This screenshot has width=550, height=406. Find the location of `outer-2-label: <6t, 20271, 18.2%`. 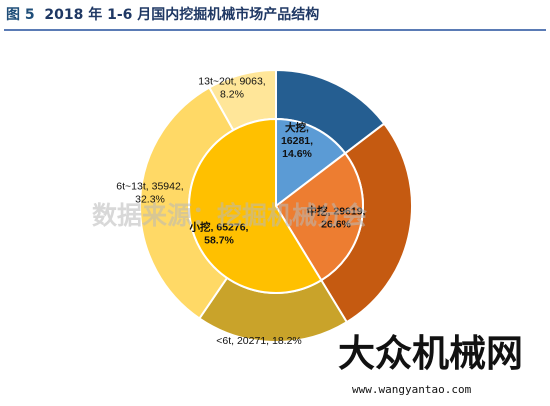

outer-2-label: <6t, 20271, 18.2% is located at coordinates (259, 341).